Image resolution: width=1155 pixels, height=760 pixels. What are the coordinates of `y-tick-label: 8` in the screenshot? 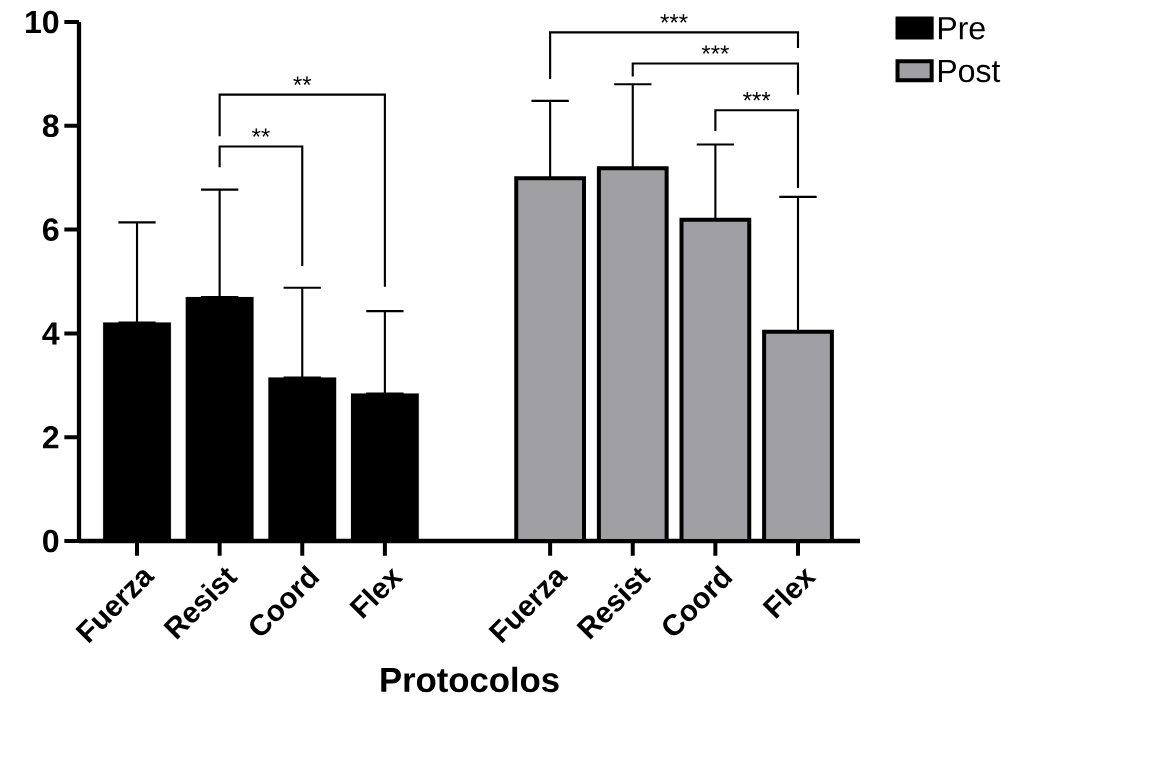 It's located at (50, 126).